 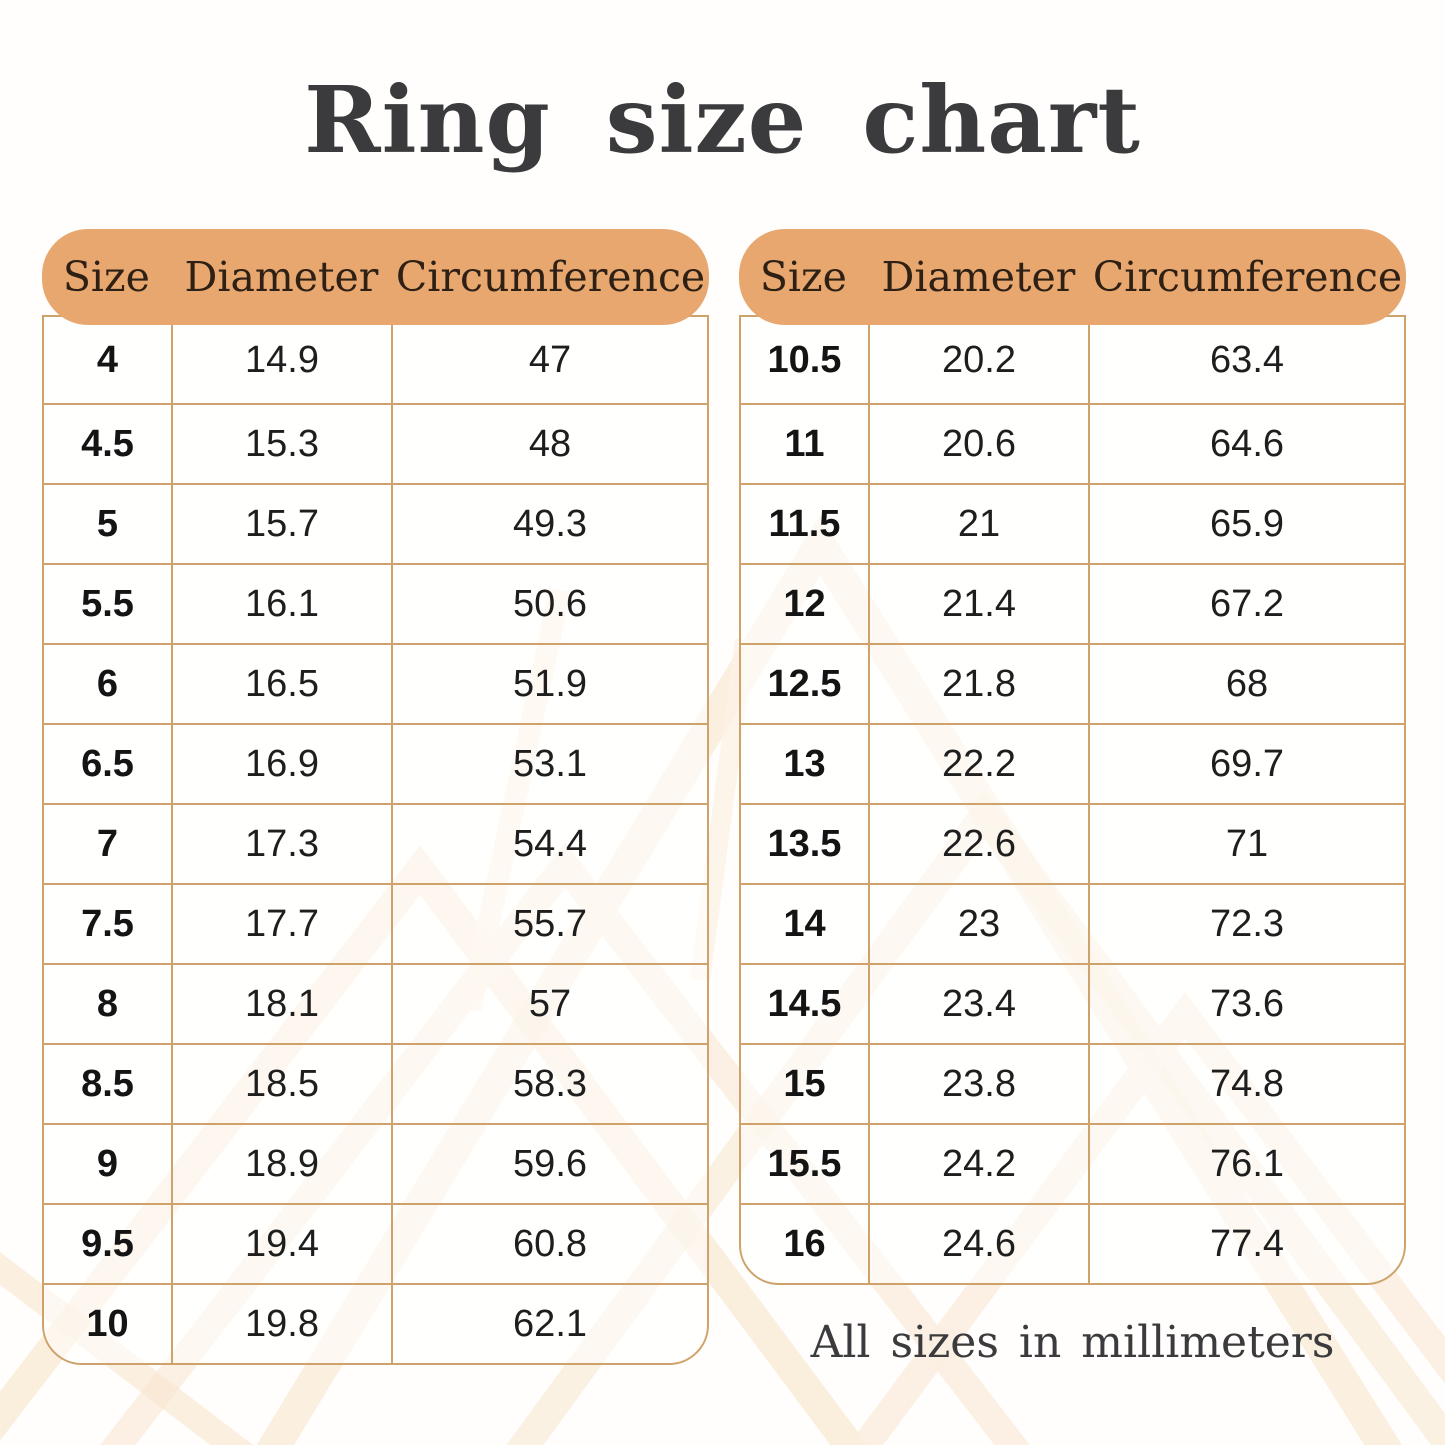 What do you see at coordinates (805, 684) in the screenshot?
I see `size-cell: 12.5` at bounding box center [805, 684].